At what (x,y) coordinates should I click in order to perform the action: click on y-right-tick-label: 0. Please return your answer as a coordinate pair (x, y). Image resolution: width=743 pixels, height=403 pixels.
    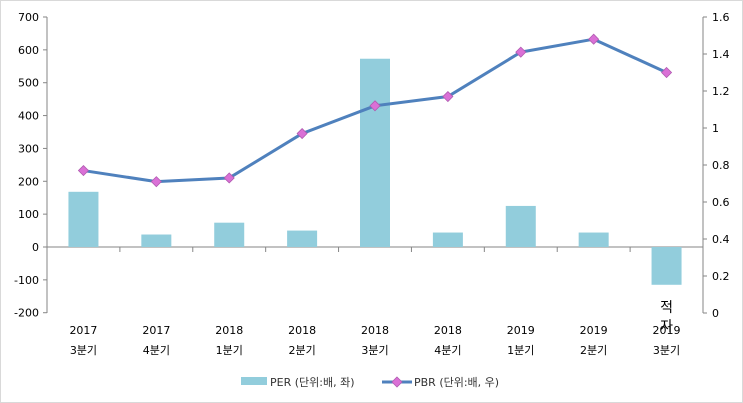
    Looking at the image, I should click on (715, 313).